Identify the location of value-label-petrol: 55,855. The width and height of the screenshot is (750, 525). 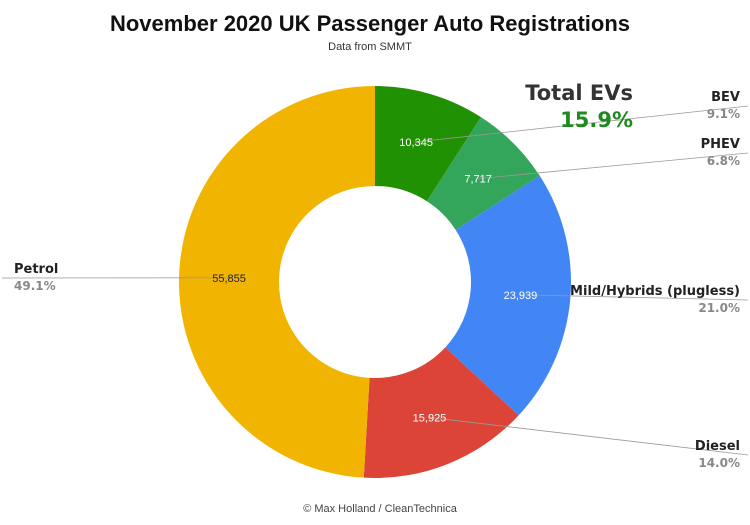
(229, 279).